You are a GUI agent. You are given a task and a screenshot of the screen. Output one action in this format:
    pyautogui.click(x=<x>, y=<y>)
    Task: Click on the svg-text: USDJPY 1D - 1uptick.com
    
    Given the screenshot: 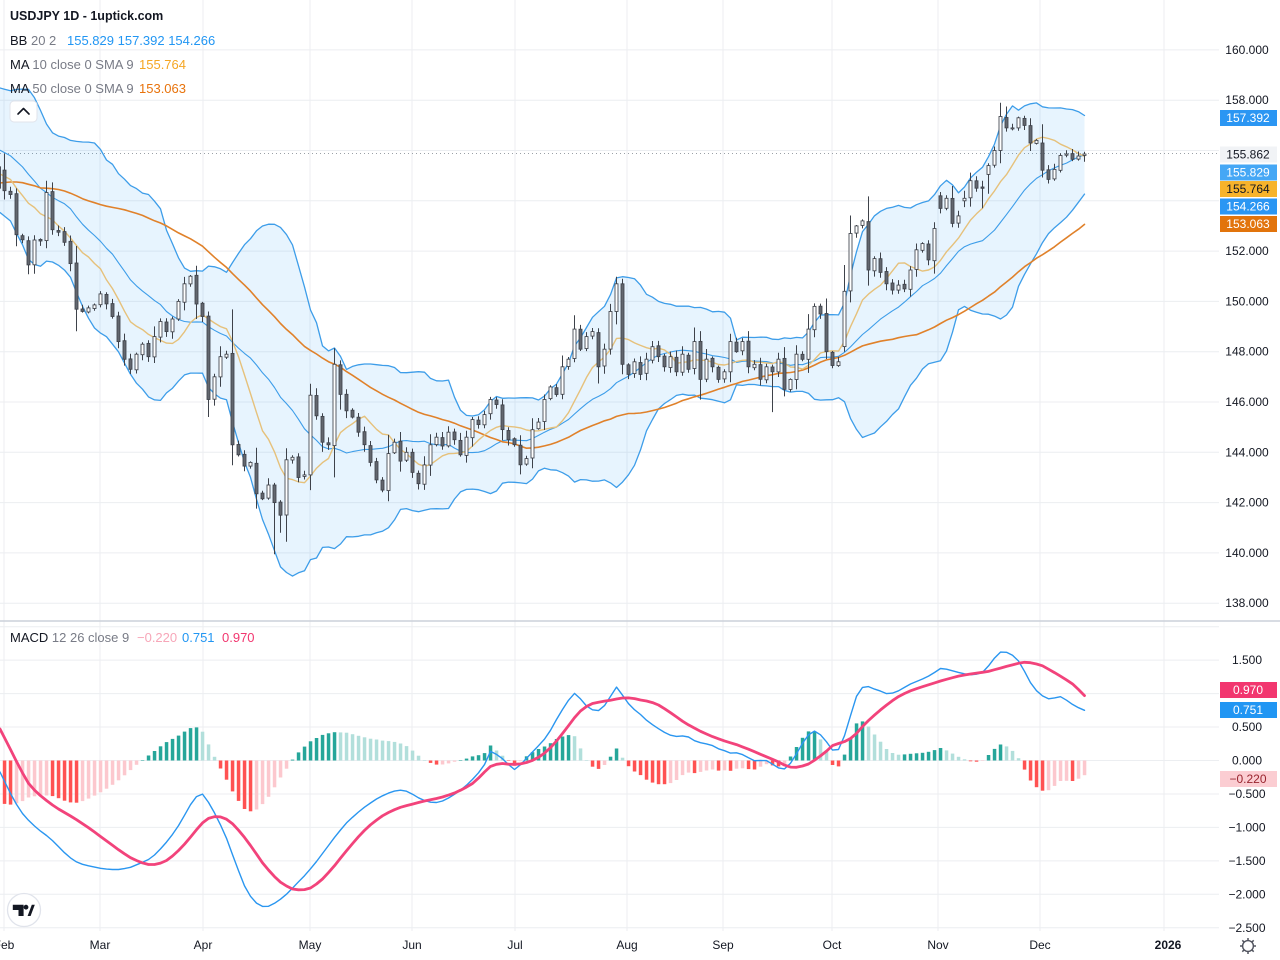 What is the action you would take?
    pyautogui.click(x=86, y=16)
    